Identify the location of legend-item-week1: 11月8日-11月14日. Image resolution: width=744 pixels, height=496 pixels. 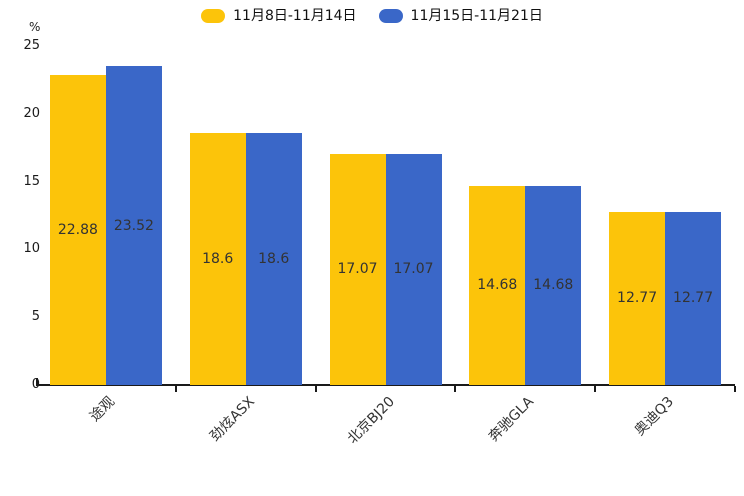
(279, 16).